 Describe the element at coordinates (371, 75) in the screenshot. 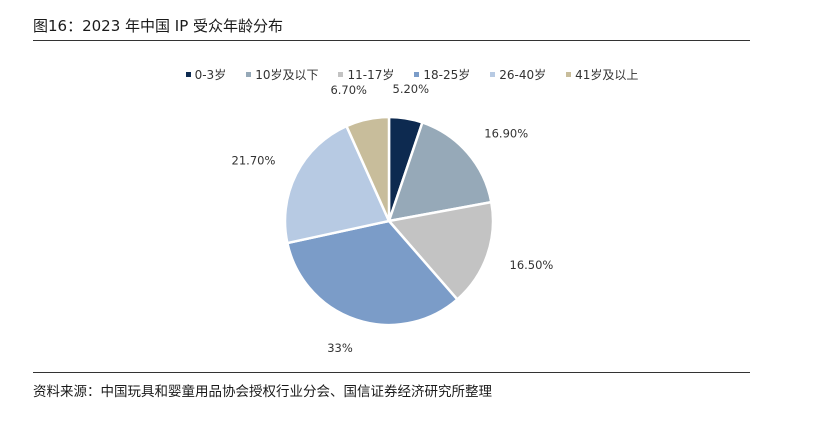

I see `legend-label: 11-17岁` at that location.